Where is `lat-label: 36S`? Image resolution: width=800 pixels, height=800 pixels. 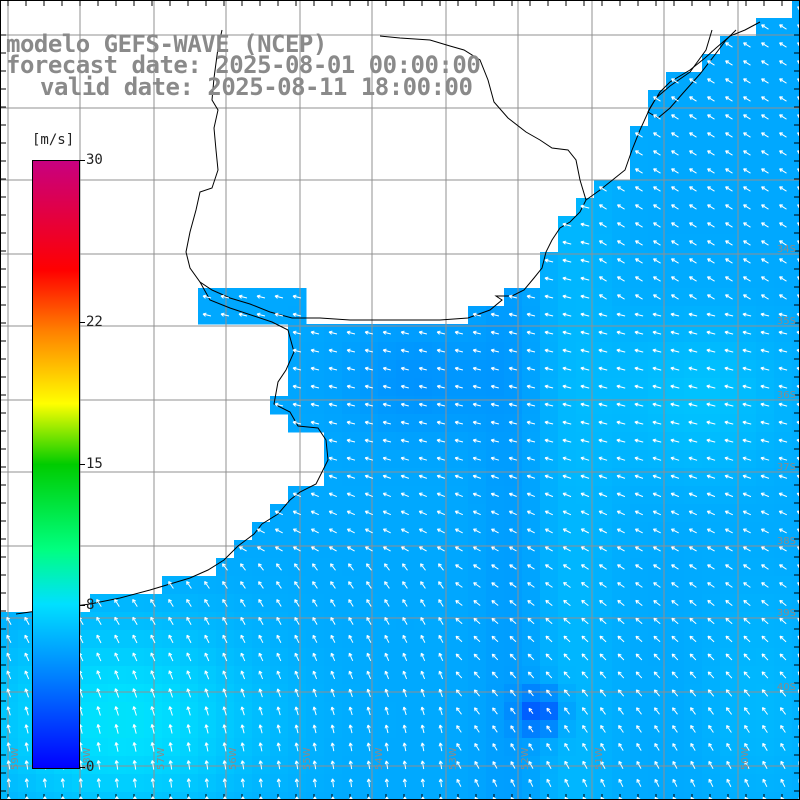
lat-label: 36S is located at coordinates (786, 395).